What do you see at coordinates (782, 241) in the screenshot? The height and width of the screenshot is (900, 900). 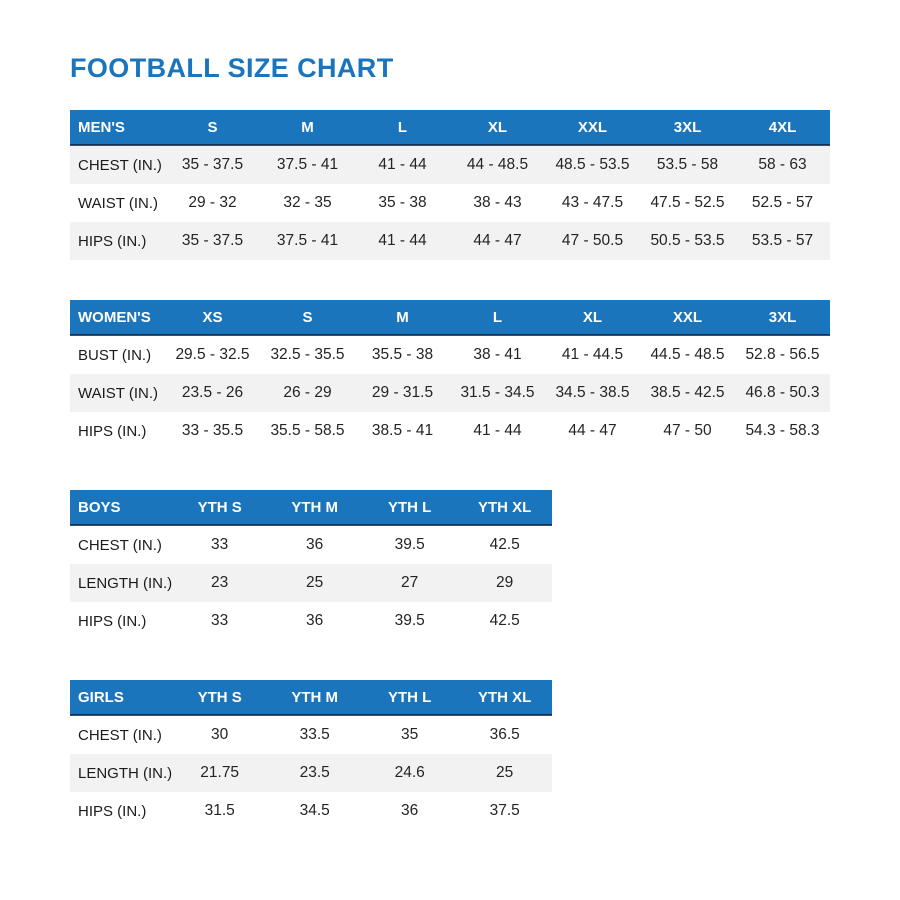 I see `size-value-cell: 53.5 - 57` at bounding box center [782, 241].